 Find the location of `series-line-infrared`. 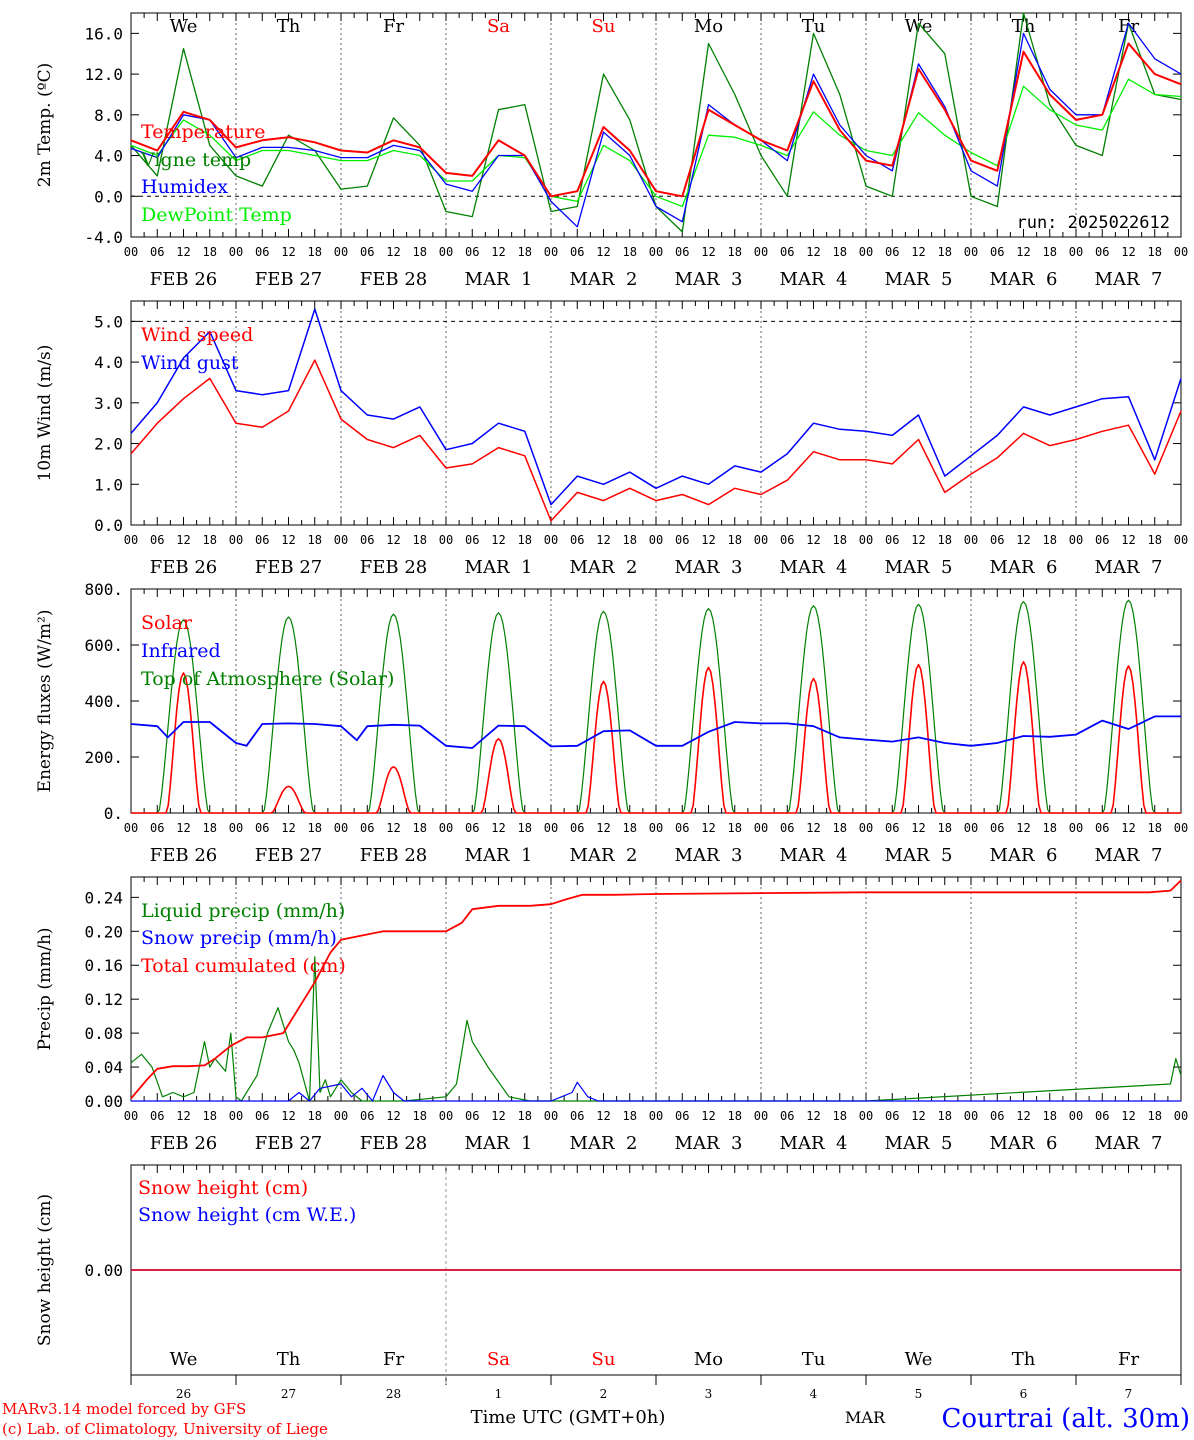

series-line-infrared is located at coordinates (655, 732).